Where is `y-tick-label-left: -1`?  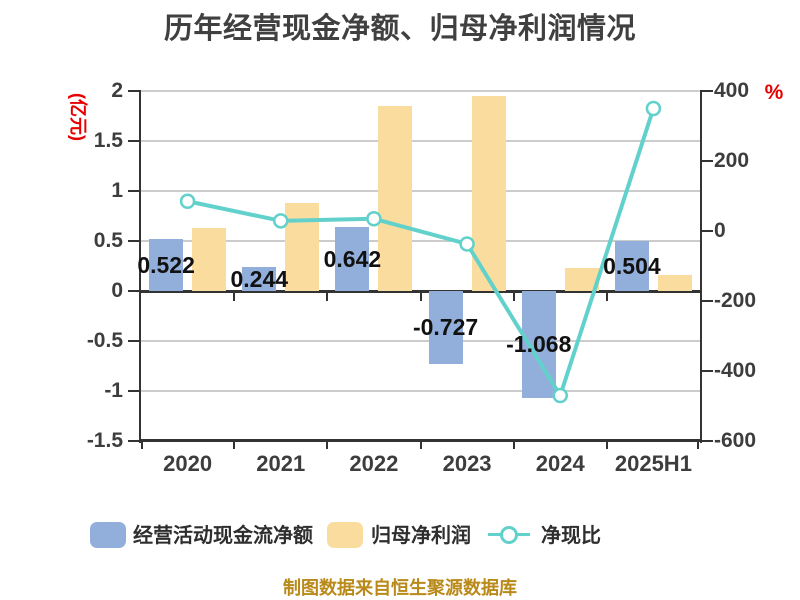 y-tick-label-left: -1 is located at coordinates (113, 390).